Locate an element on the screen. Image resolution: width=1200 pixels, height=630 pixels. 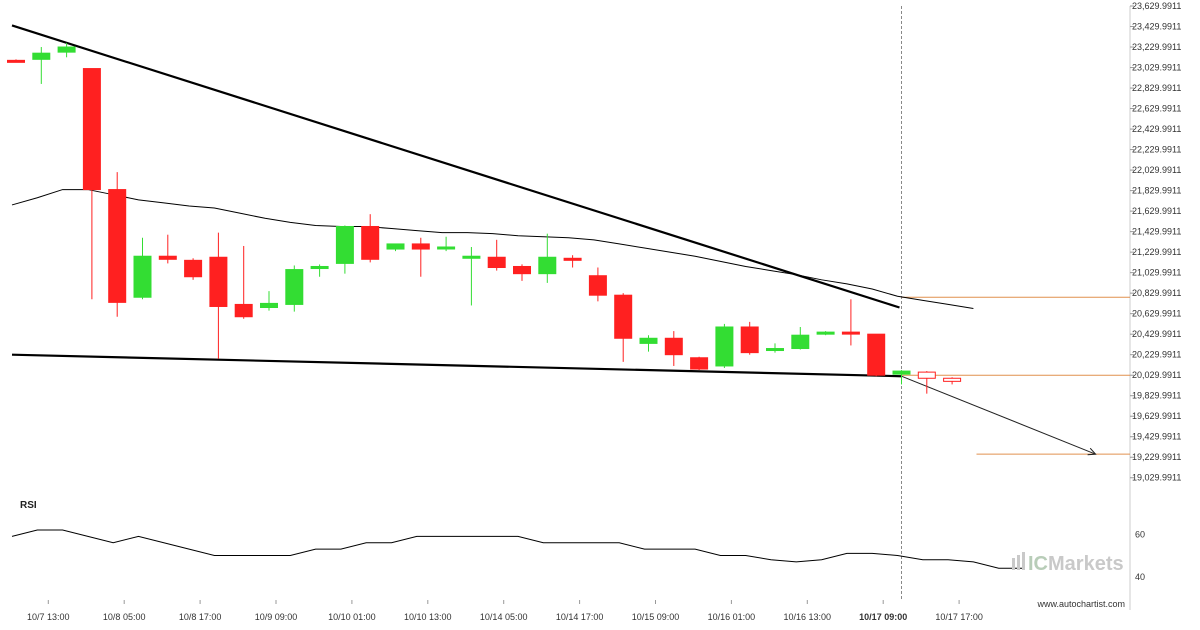
price-tick-label: 21,629.9911 is located at coordinates (1156, 211).